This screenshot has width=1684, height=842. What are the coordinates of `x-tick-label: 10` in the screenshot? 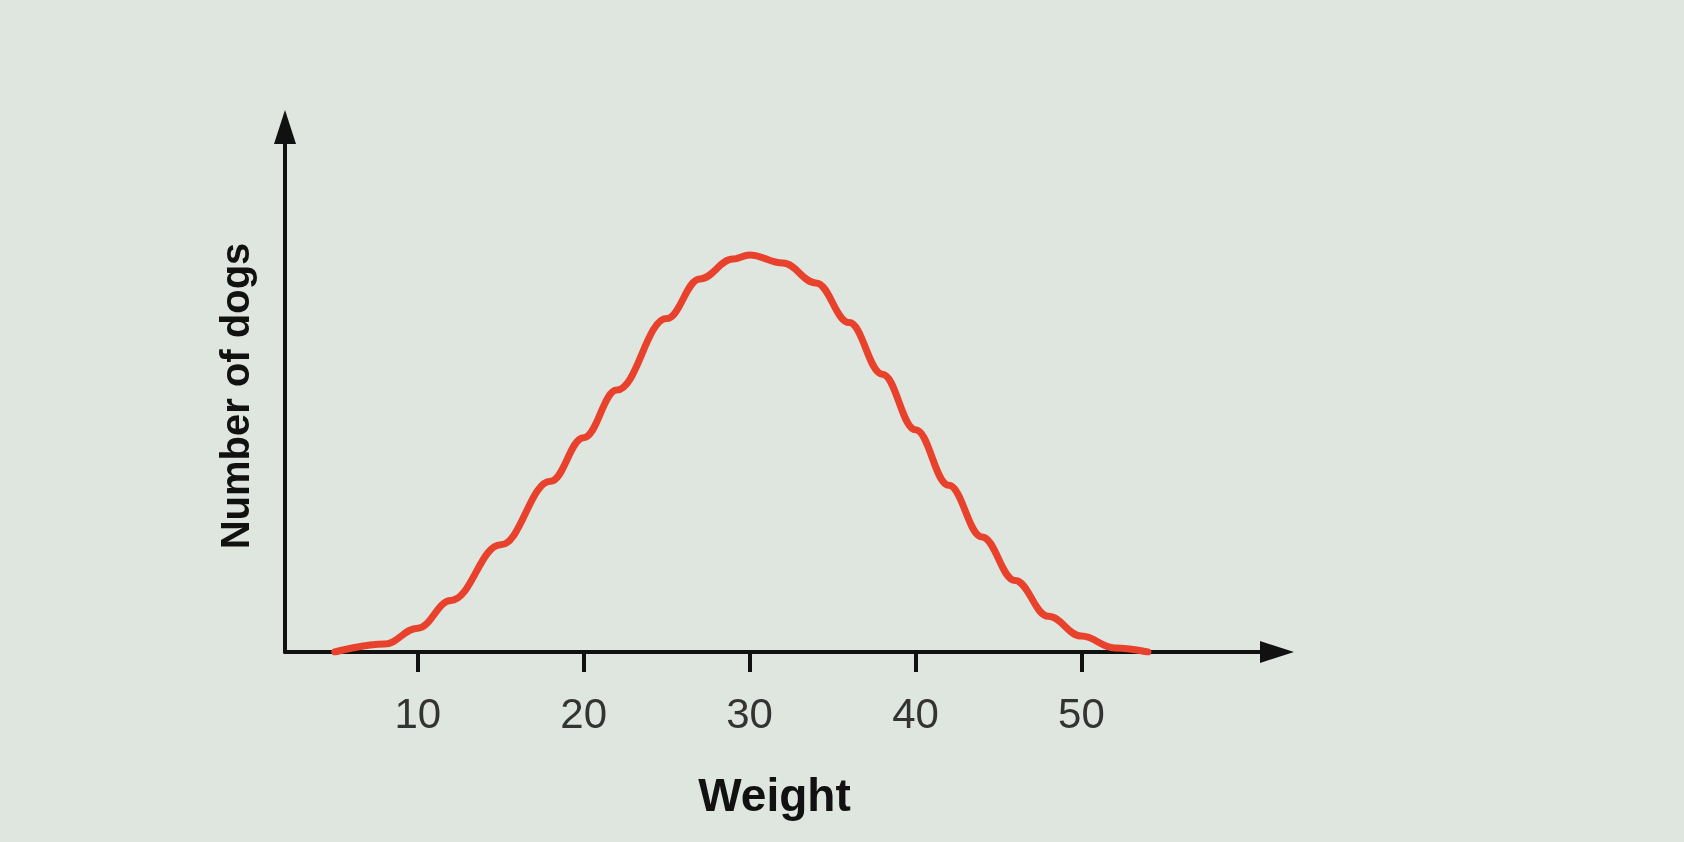 It's located at (418, 713).